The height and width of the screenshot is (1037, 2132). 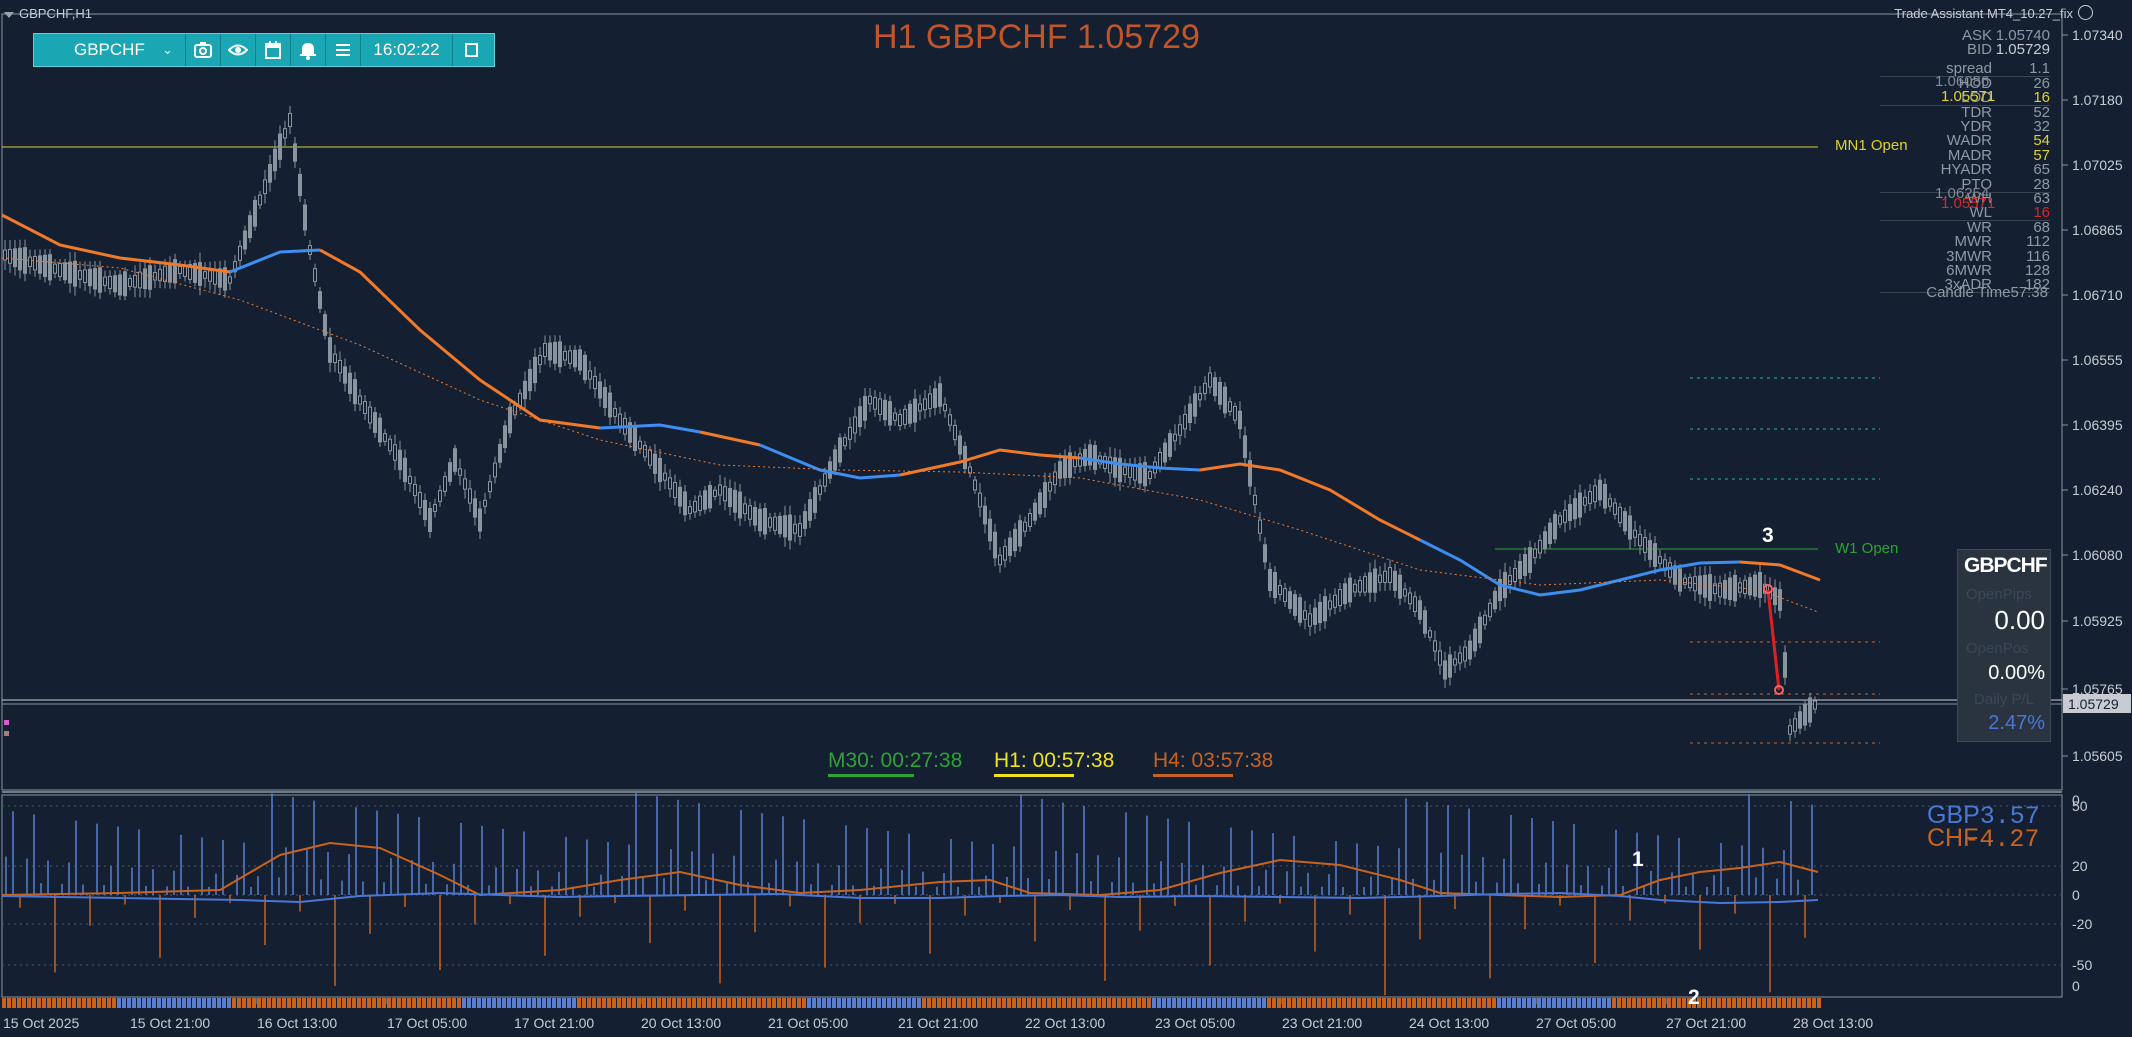 I want to click on menu-button, so click(x=343, y=50).